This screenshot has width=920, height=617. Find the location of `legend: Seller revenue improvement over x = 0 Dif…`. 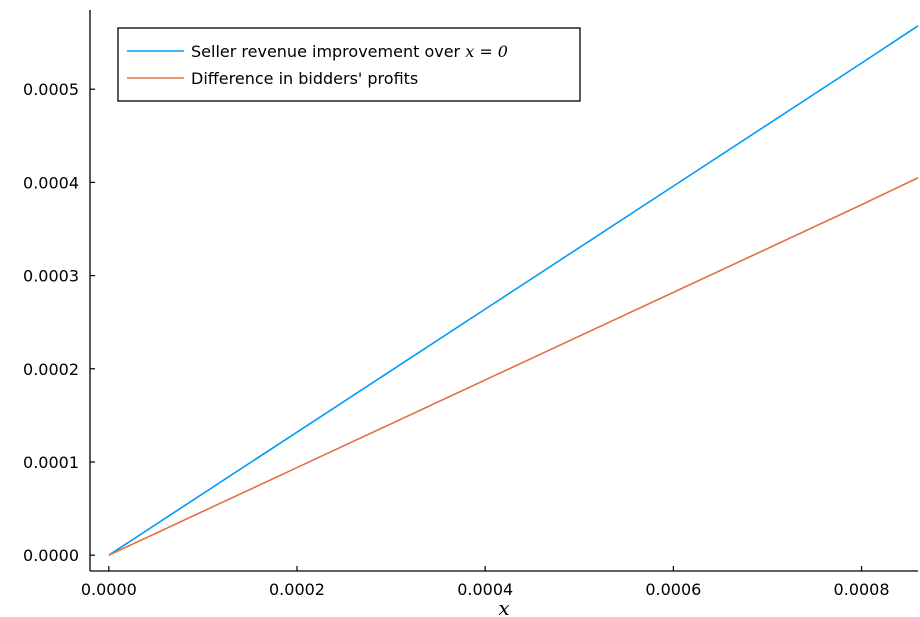

legend: Seller revenue improvement over x = 0 Dif… is located at coordinates (349, 64).